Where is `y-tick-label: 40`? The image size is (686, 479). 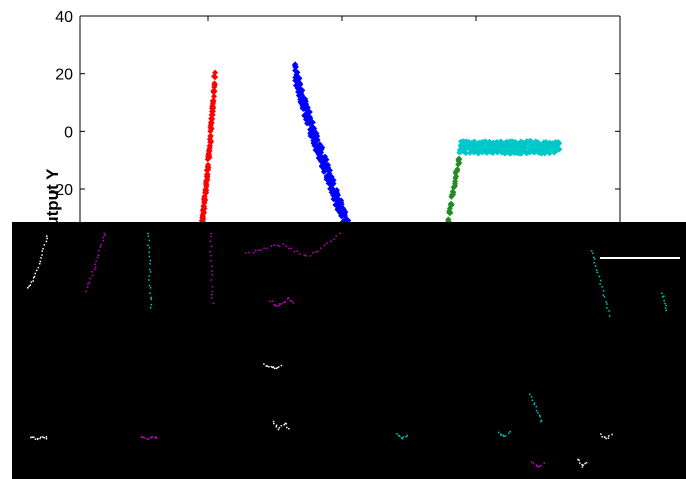
y-tick-label: 40 is located at coordinates (64, 17).